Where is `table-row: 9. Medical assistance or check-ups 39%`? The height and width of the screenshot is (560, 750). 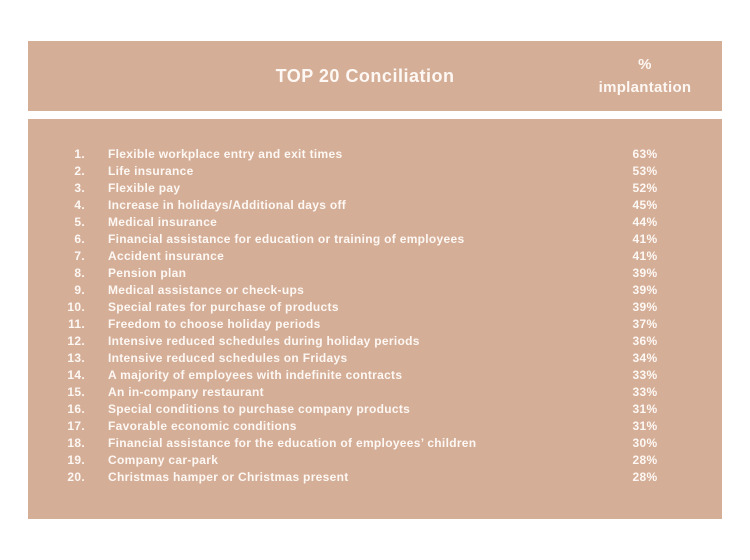 table-row: 9. Medical assistance or check-ups 39% is located at coordinates (375, 289).